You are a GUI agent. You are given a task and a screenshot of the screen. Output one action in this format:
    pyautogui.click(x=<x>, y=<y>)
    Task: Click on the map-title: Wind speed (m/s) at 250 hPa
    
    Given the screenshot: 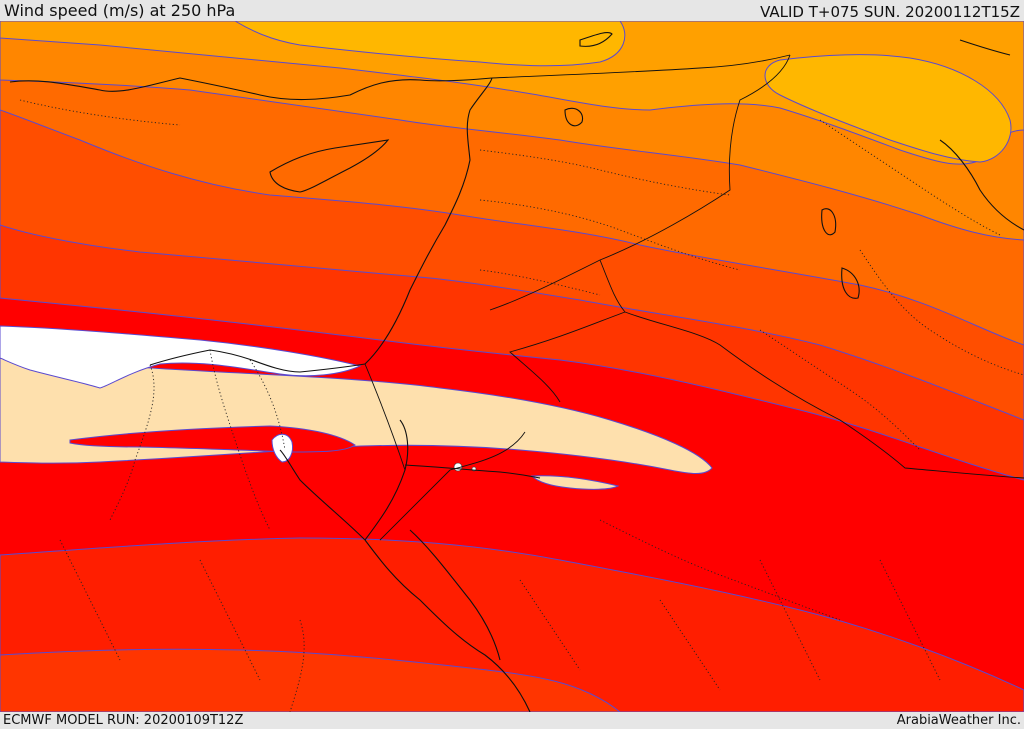 What is the action you would take?
    pyautogui.click(x=120, y=10)
    